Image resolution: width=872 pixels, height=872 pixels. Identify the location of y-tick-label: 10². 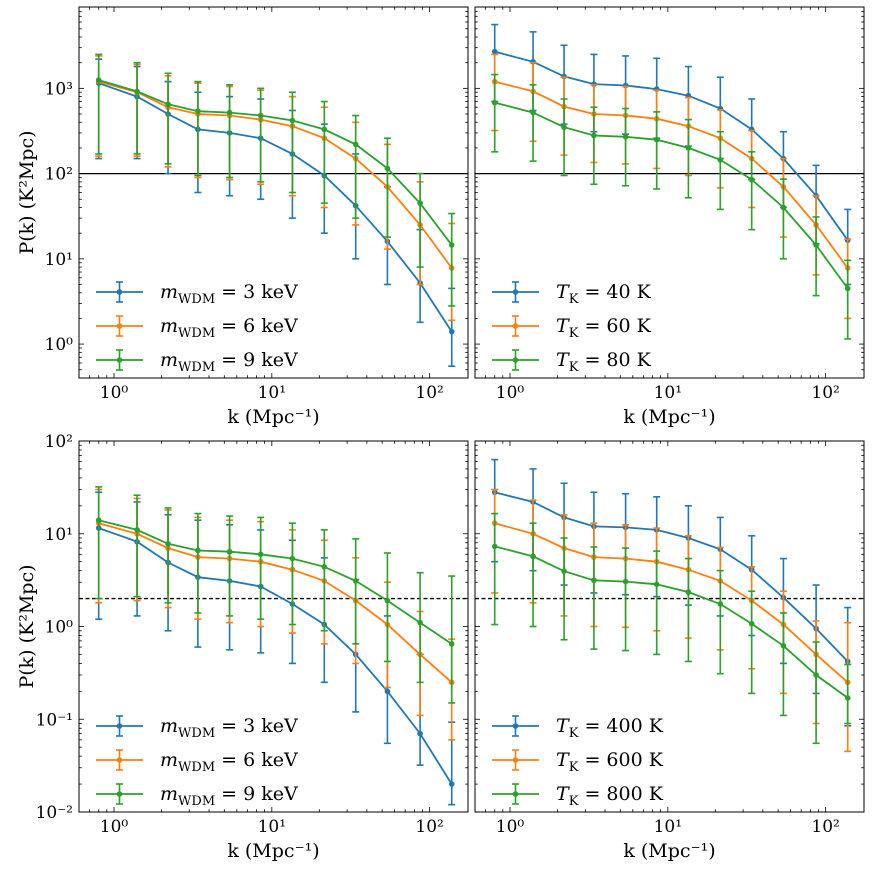
(59, 175).